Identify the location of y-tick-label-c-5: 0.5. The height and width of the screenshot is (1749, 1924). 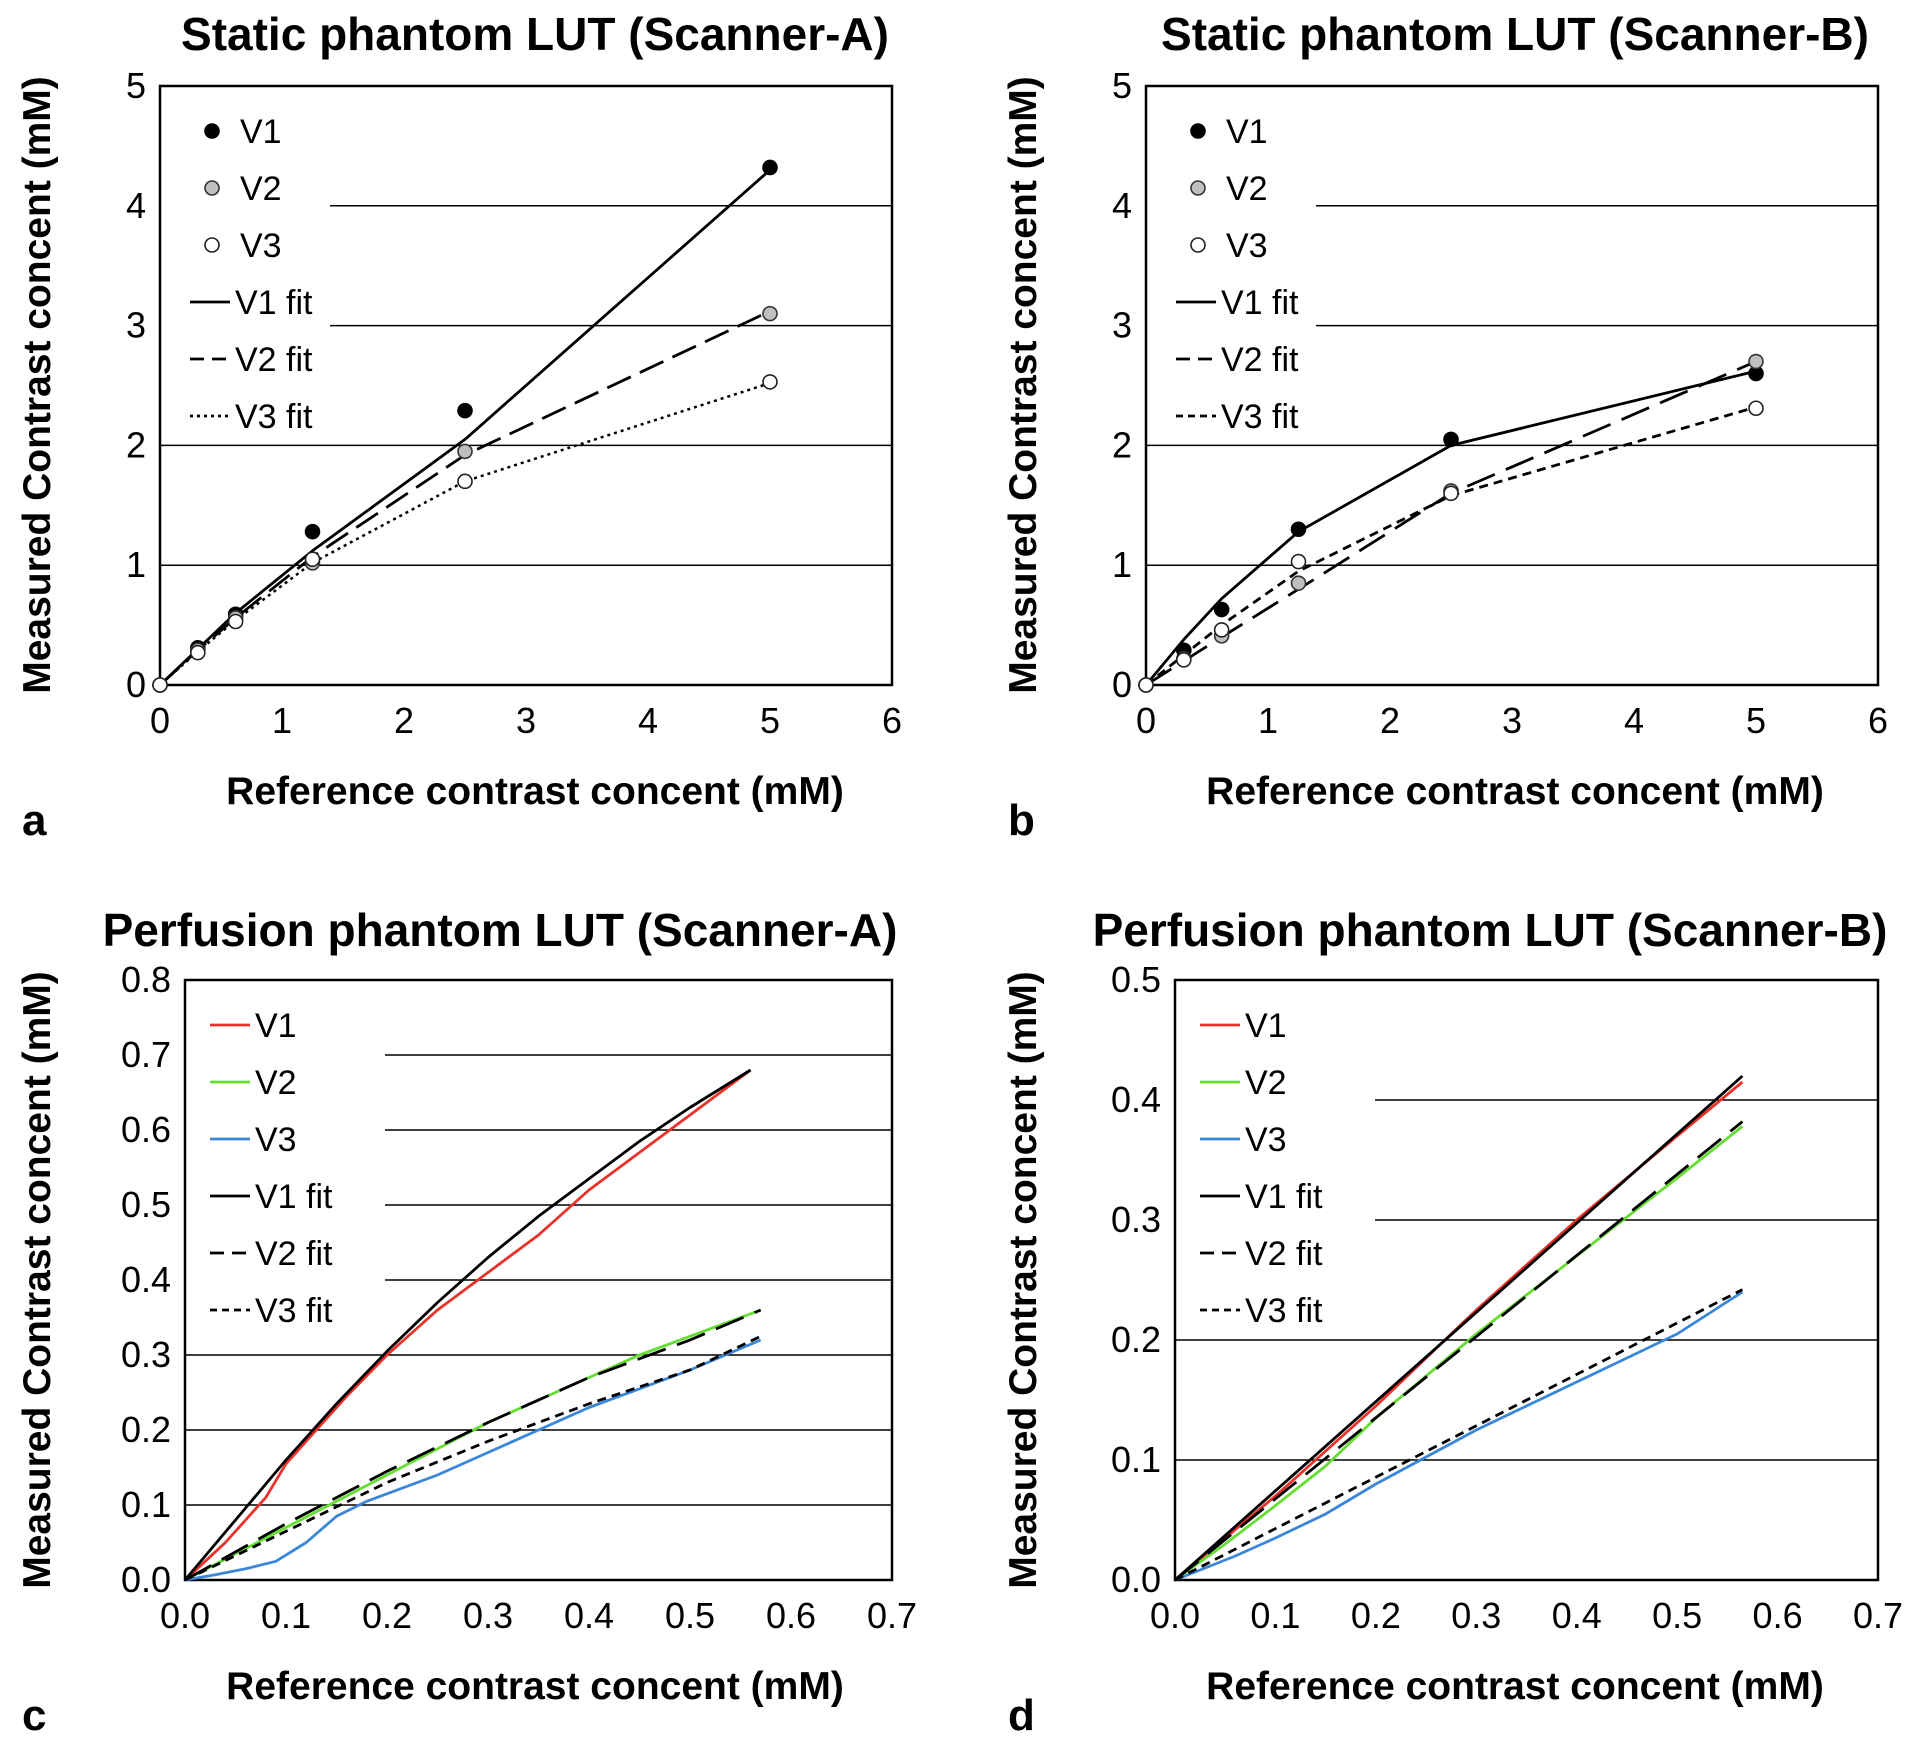
(146, 1204).